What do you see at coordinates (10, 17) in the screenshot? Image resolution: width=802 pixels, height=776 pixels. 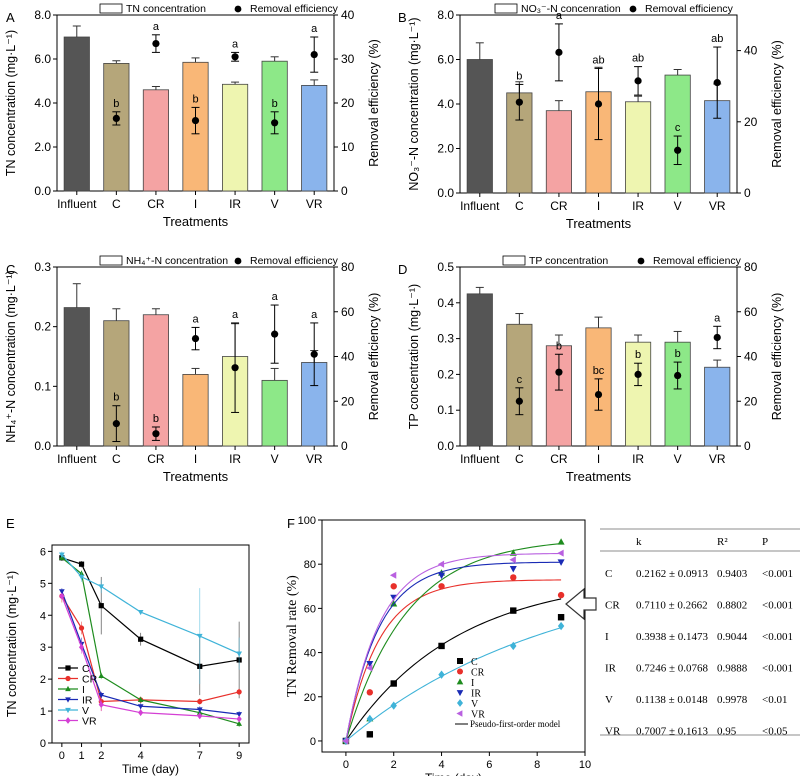 I see `panel-letter: A` at bounding box center [10, 17].